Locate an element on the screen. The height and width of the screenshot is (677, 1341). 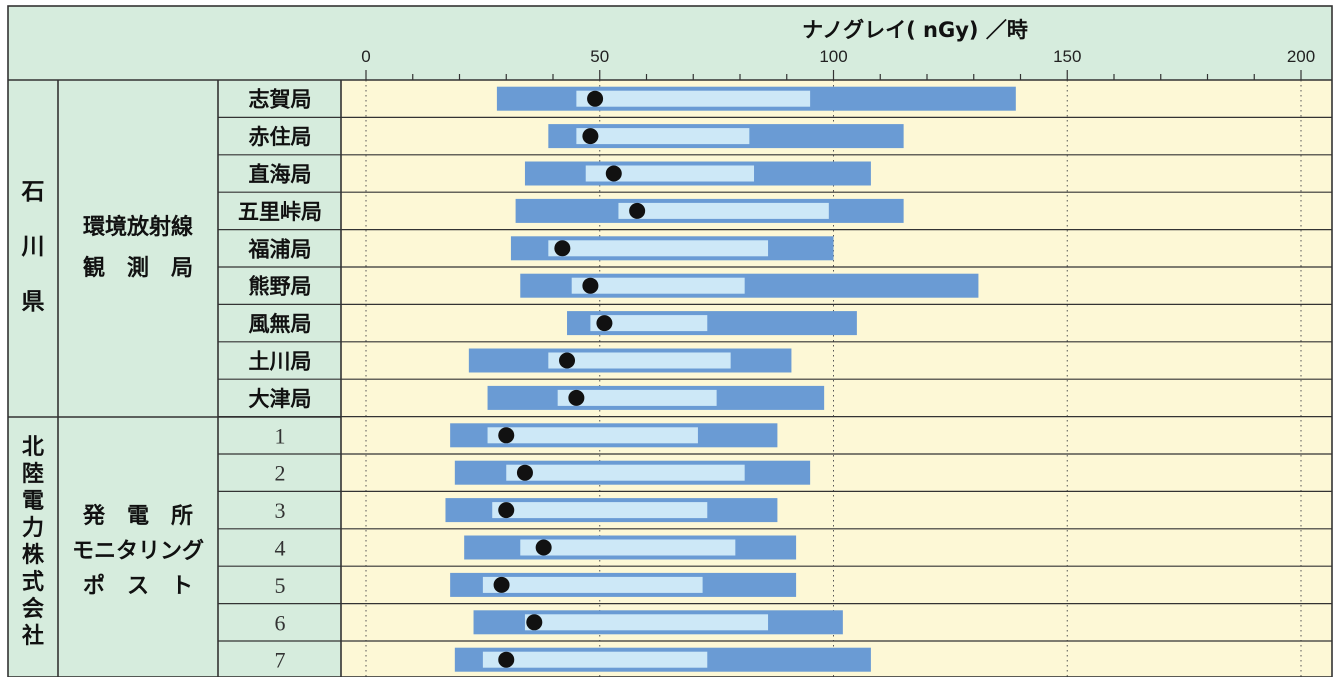
x-tick-label: 200 is located at coordinates (1301, 56).